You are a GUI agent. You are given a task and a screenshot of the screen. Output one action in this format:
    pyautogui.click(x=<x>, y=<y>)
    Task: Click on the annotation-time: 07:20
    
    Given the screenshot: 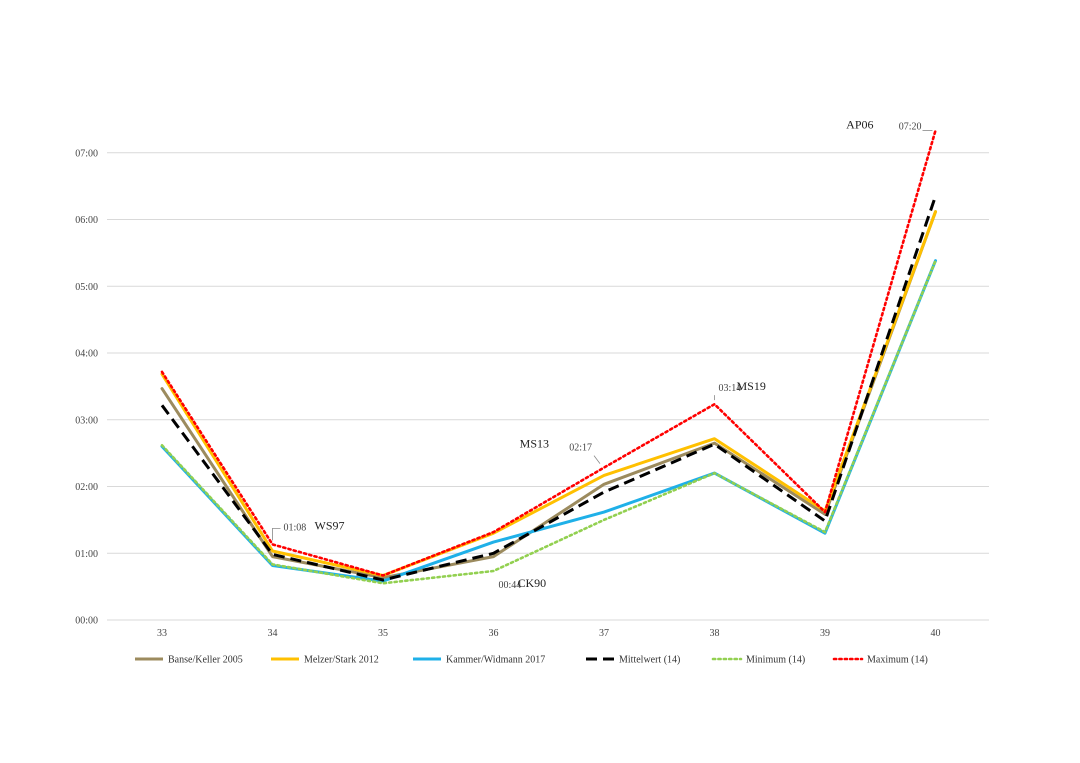 What is the action you would take?
    pyautogui.click(x=910, y=127)
    